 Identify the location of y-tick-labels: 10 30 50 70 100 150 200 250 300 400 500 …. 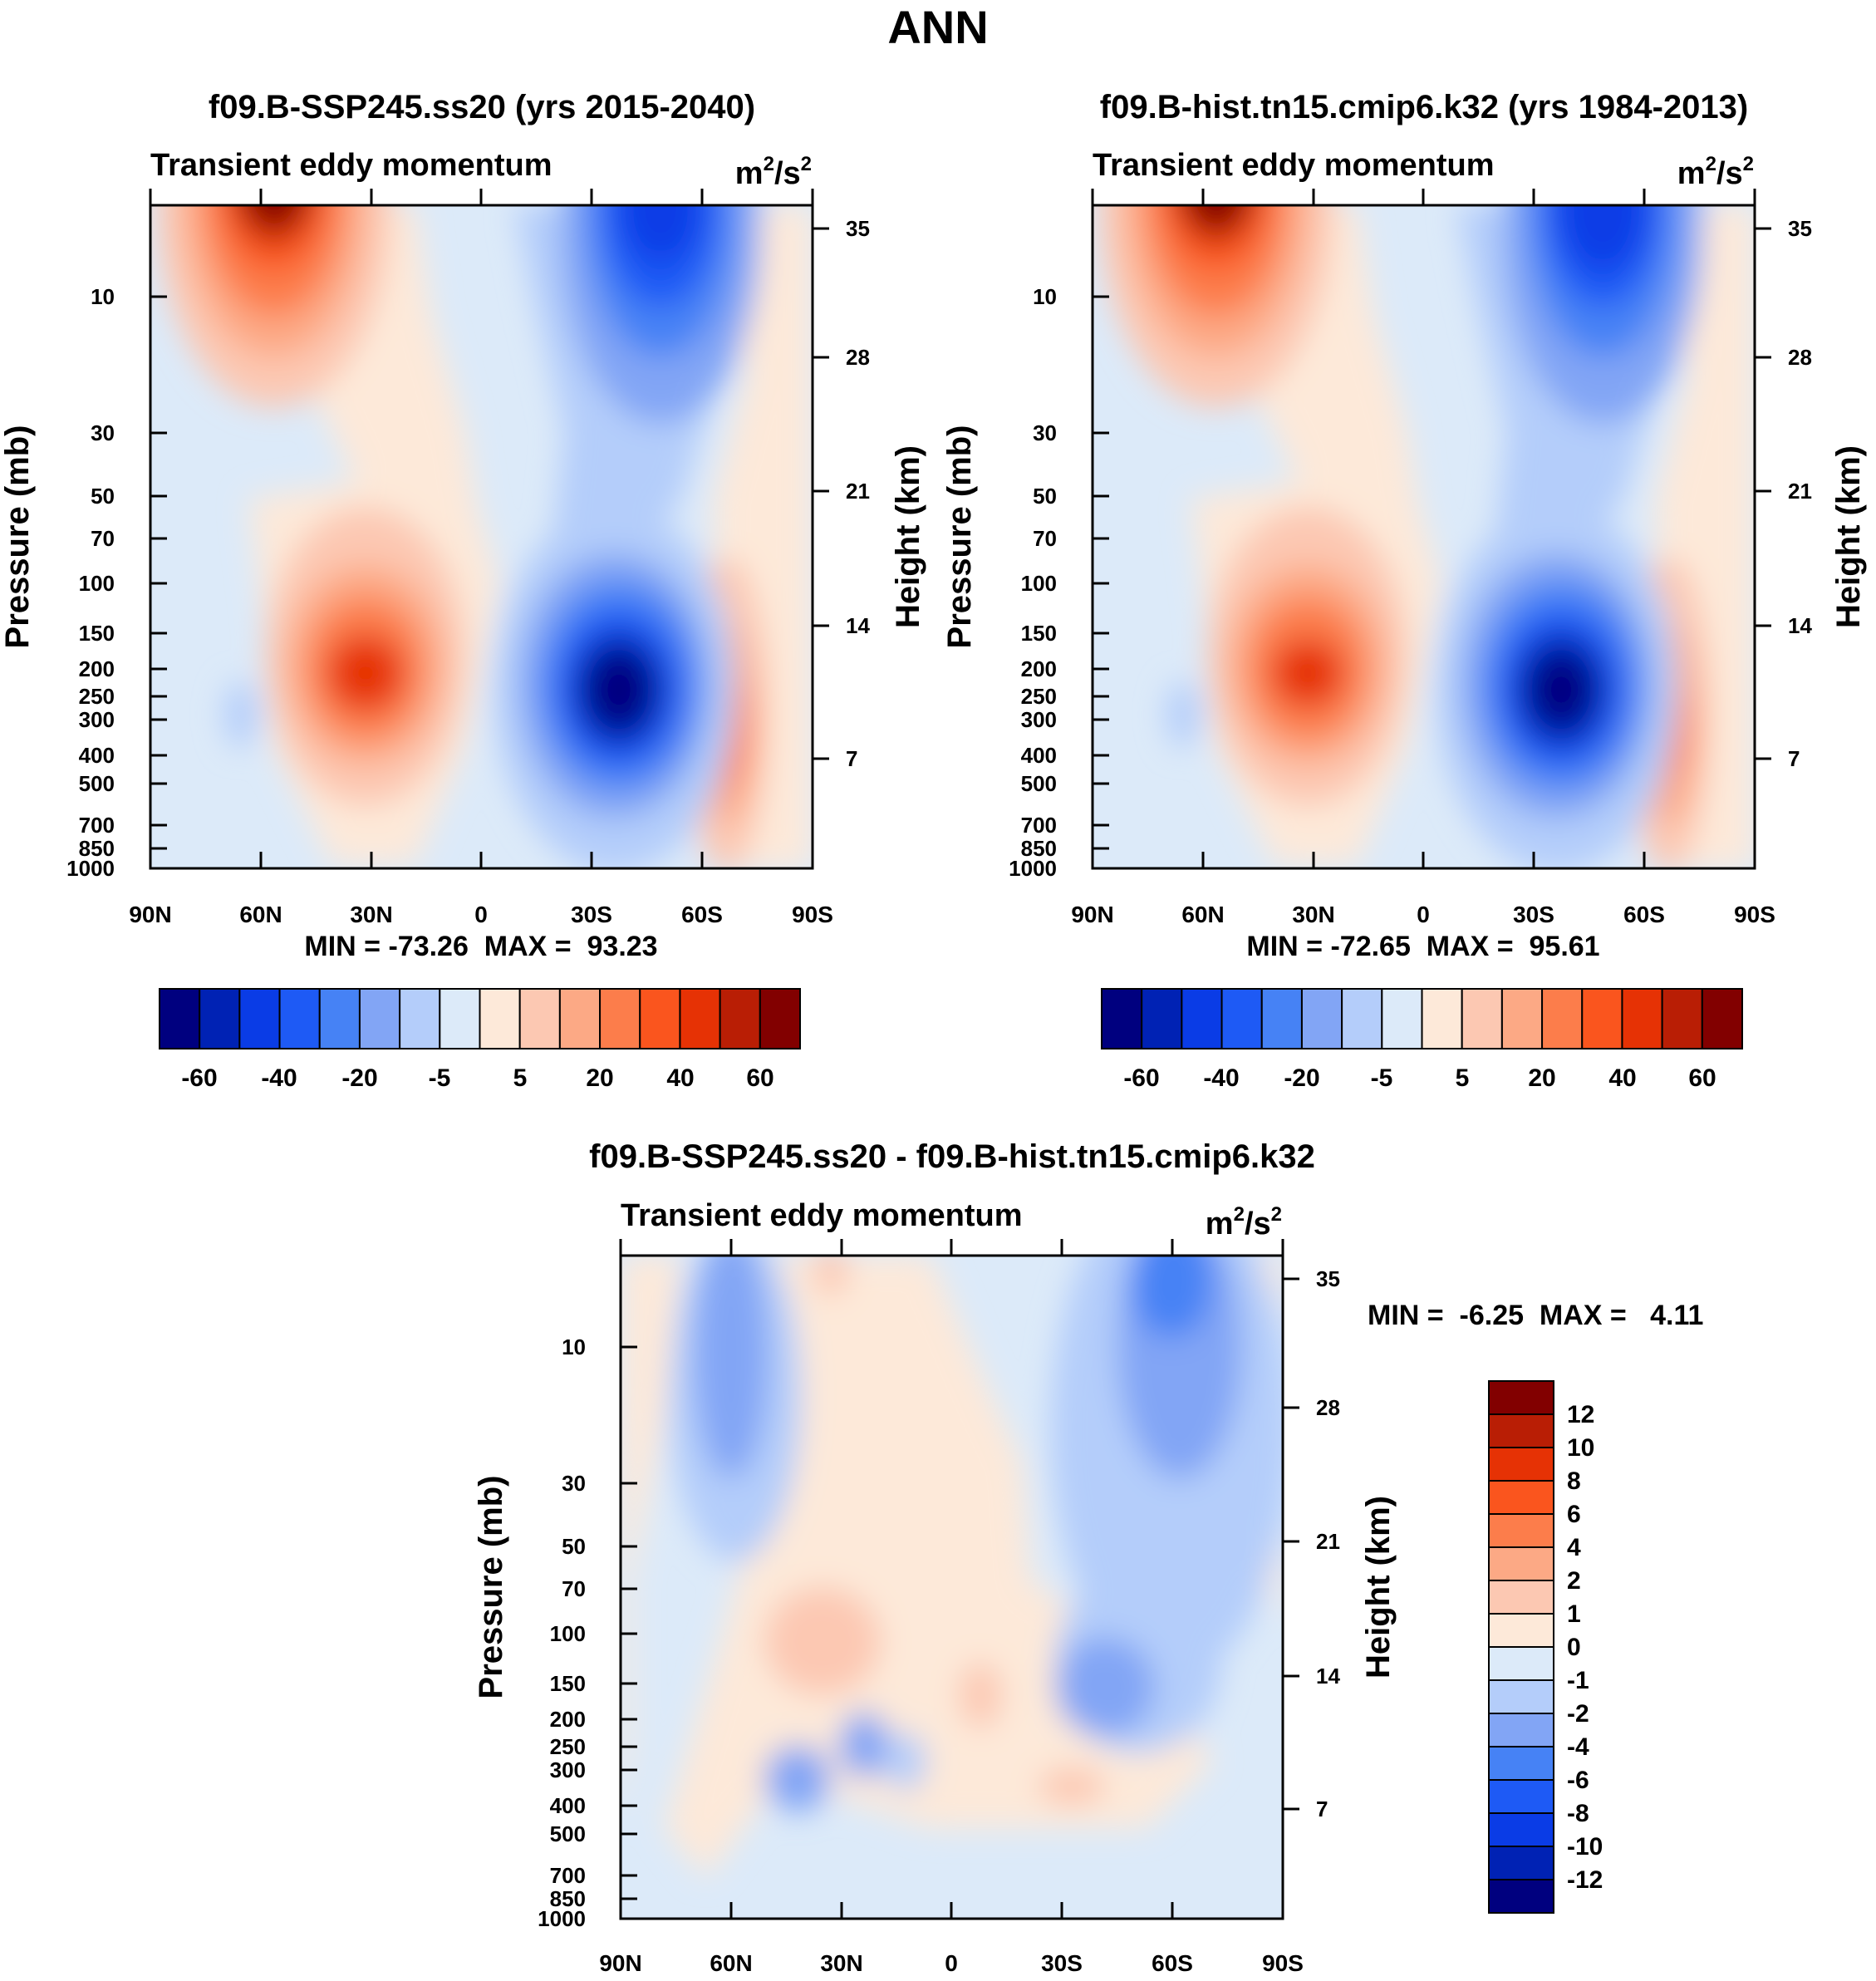
(1033, 582).